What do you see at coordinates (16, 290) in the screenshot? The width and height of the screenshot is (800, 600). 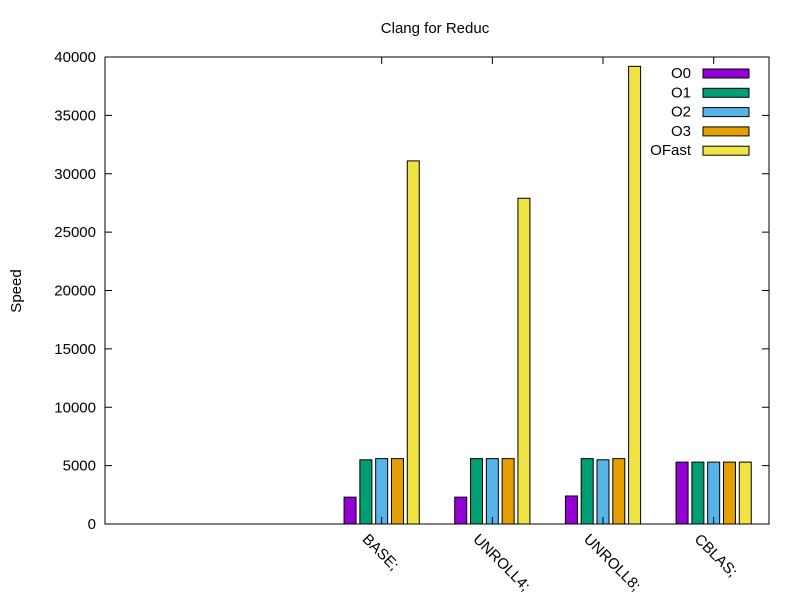 I see `y-axis-label: Speed` at bounding box center [16, 290].